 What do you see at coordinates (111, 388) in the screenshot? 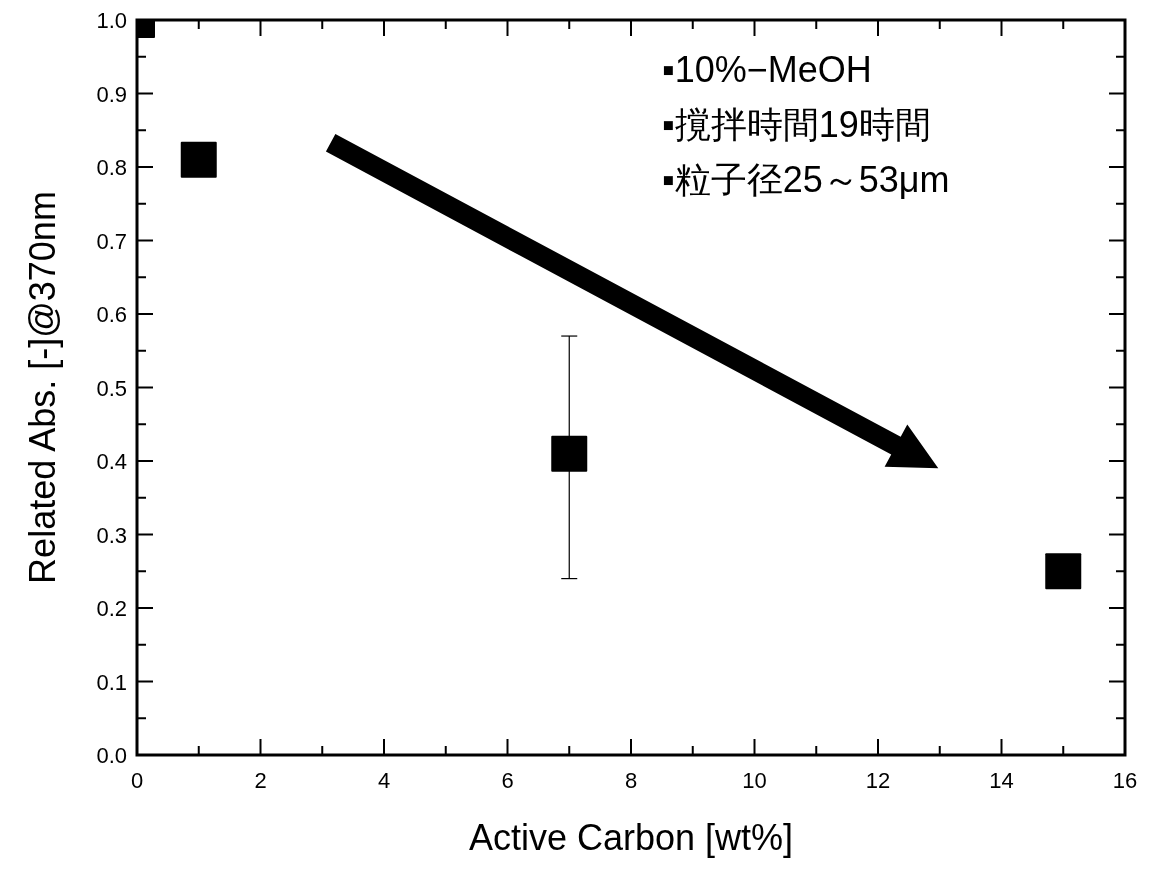
I see `y-tick-label: 0.5` at bounding box center [111, 388].